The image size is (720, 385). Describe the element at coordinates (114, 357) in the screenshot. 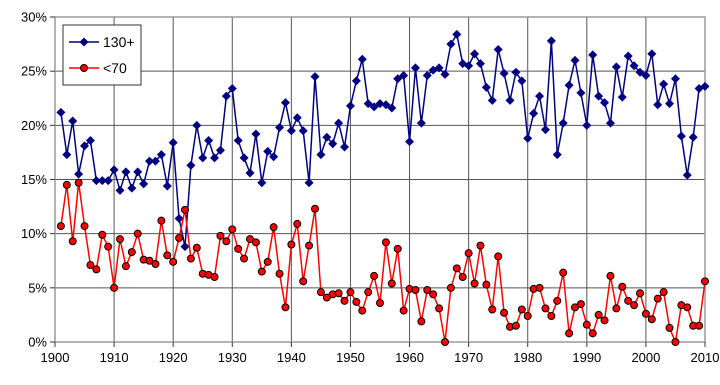

I see `x-tick-label: 1910` at that location.